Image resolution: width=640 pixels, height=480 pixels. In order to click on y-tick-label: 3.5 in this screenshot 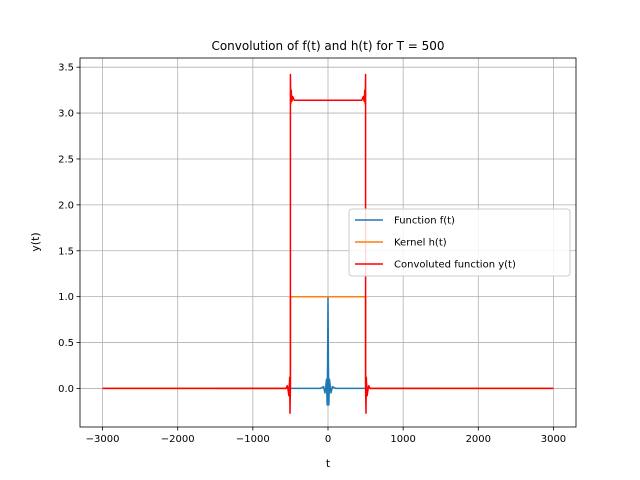, I will do `click(66, 68)`.